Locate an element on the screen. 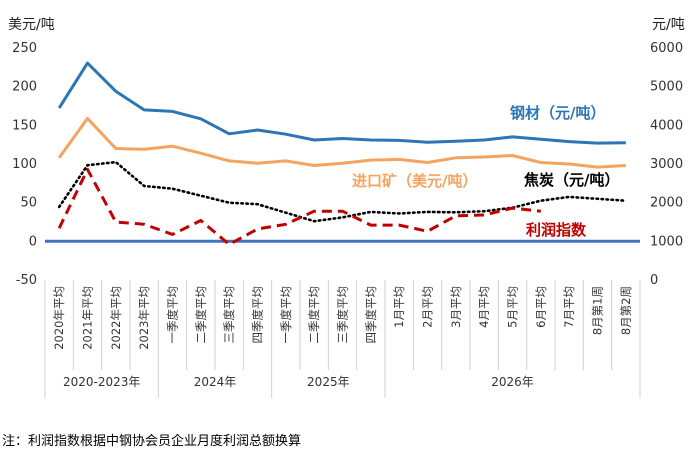 Image resolution: width=696 pixels, height=454 pixels. category-tick-label: 2月平均 is located at coordinates (428, 307).